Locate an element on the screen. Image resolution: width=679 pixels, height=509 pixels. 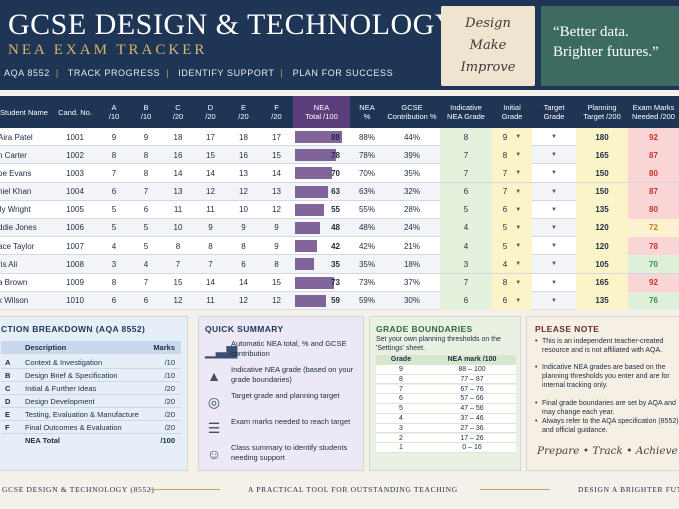
footer-divider is located at coordinates (185, 489).